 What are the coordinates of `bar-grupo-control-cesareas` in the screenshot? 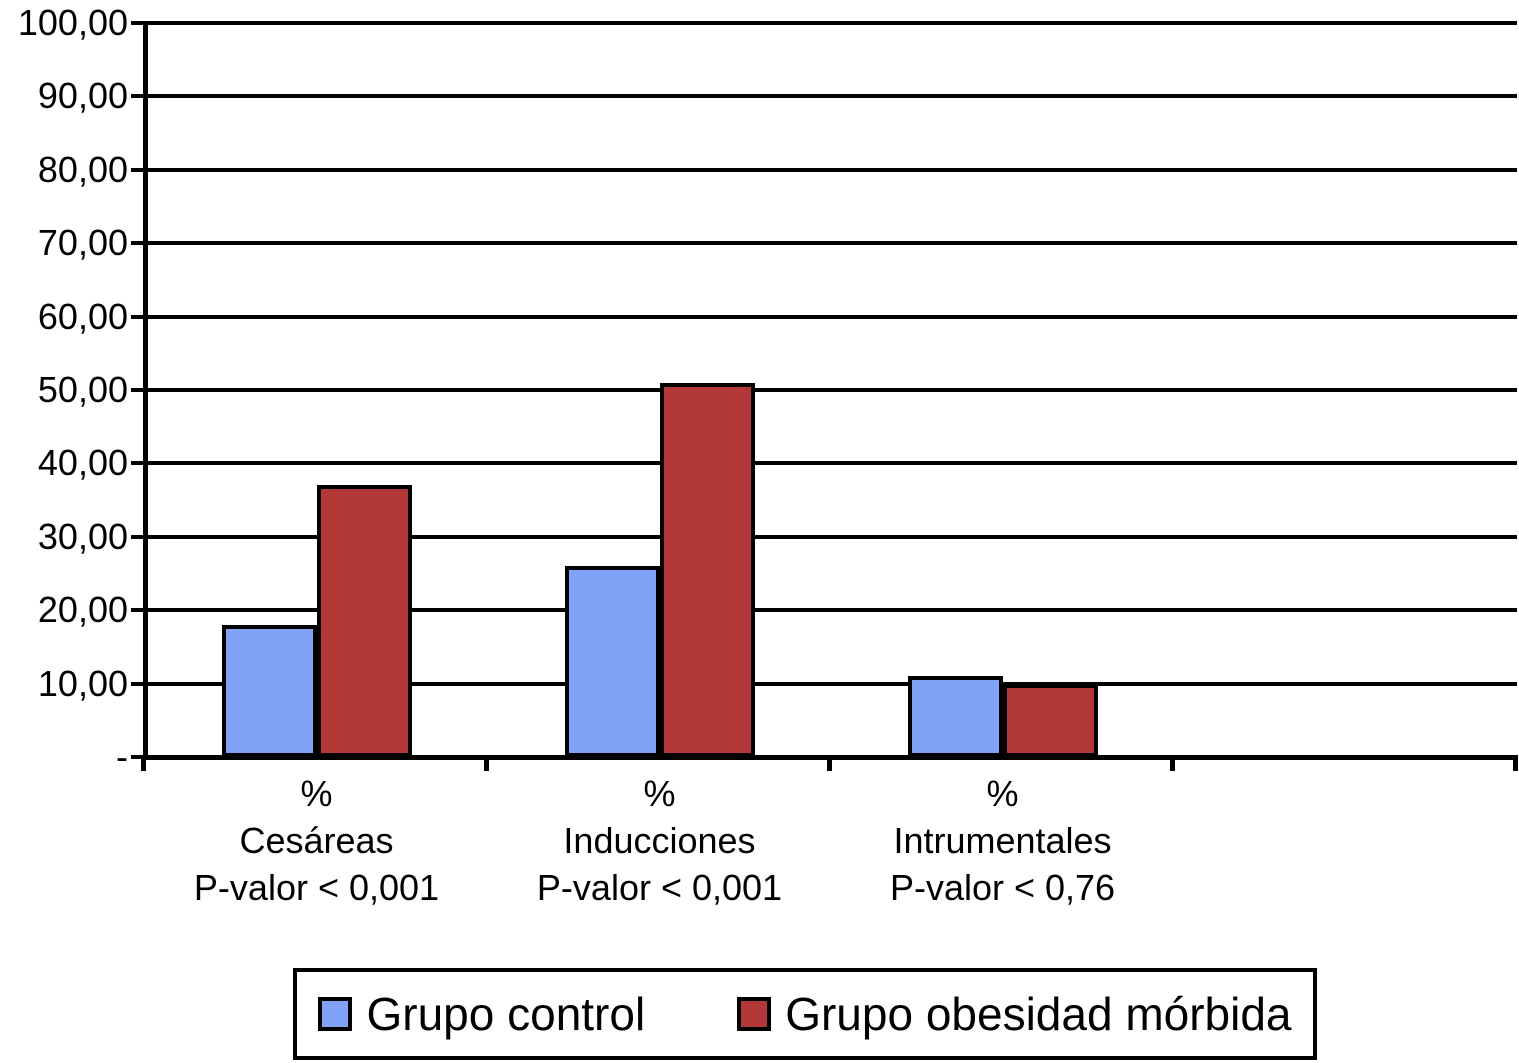 It's located at (269, 690).